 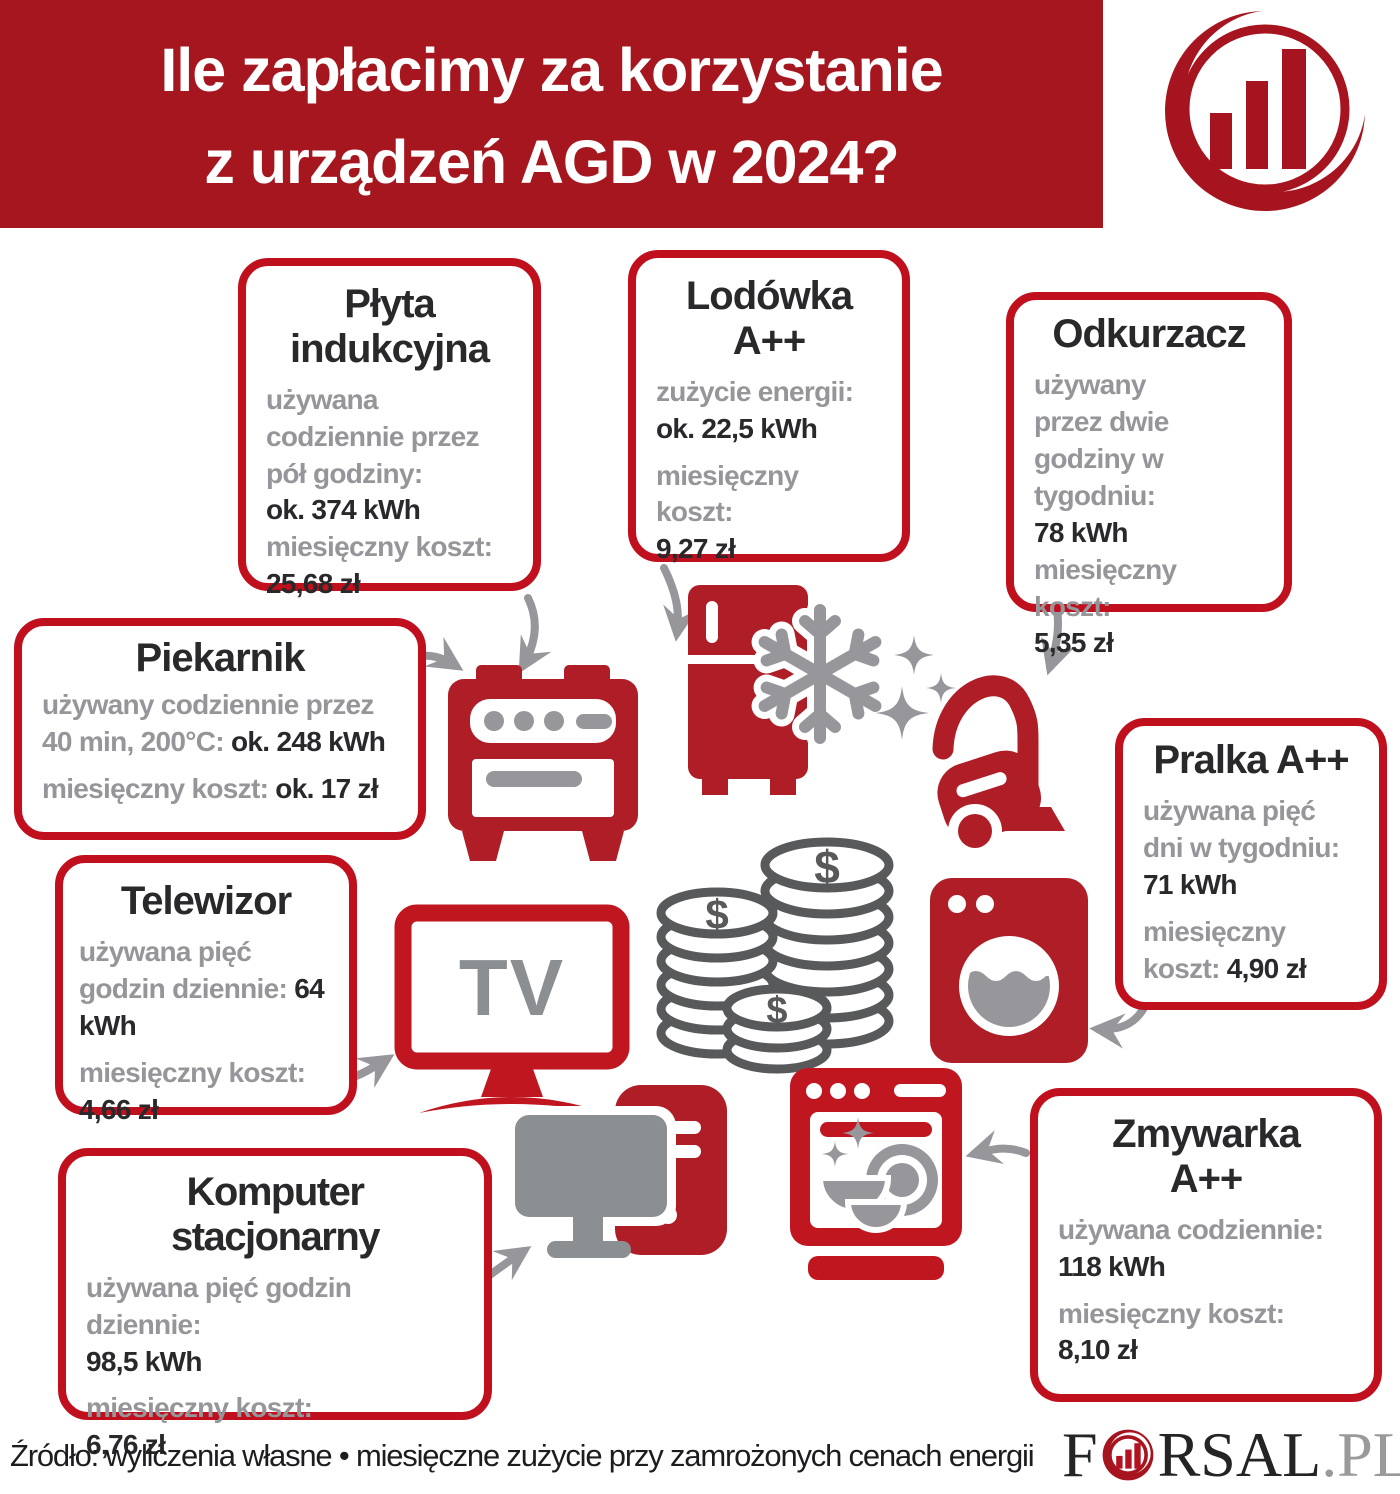 What do you see at coordinates (1368, 1454) in the screenshot?
I see `forsal-logo-pl: PL` at bounding box center [1368, 1454].